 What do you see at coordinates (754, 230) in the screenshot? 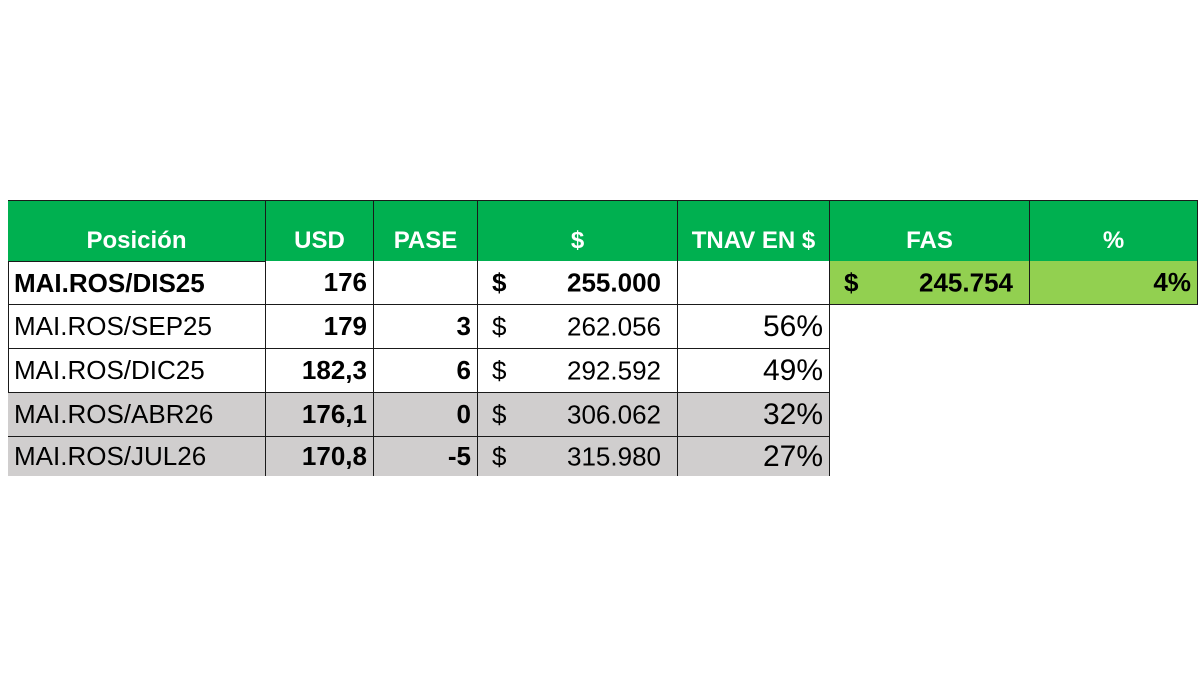
I see `header-tnav: TNAV EN $` at bounding box center [754, 230].